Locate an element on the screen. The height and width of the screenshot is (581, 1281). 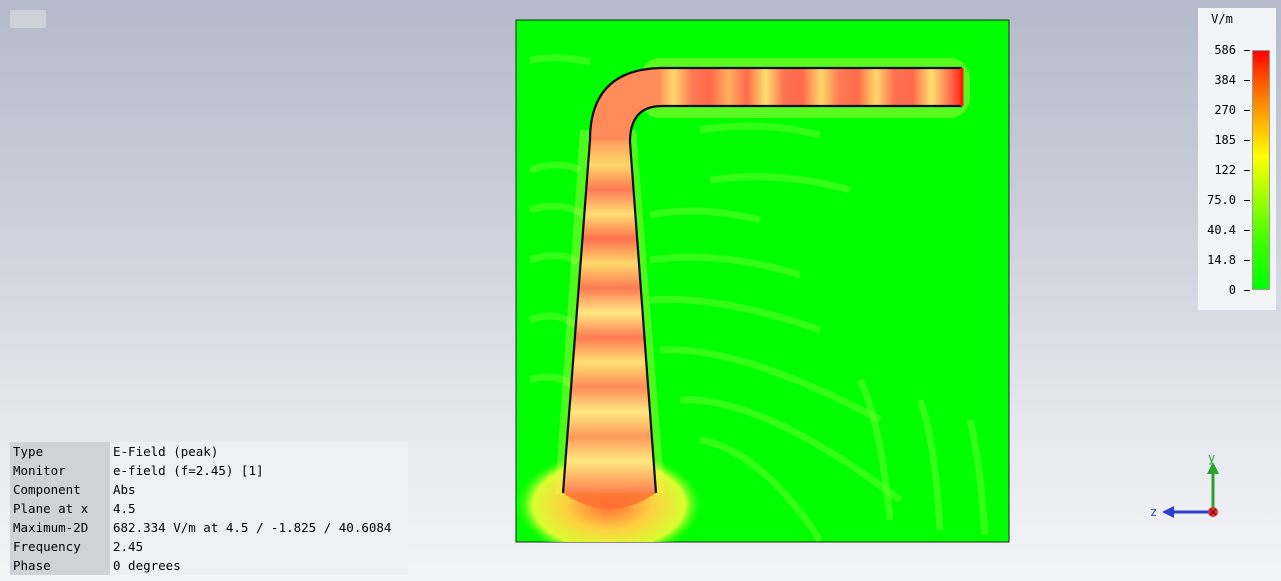
z-axis-label: z is located at coordinates (1153, 512).